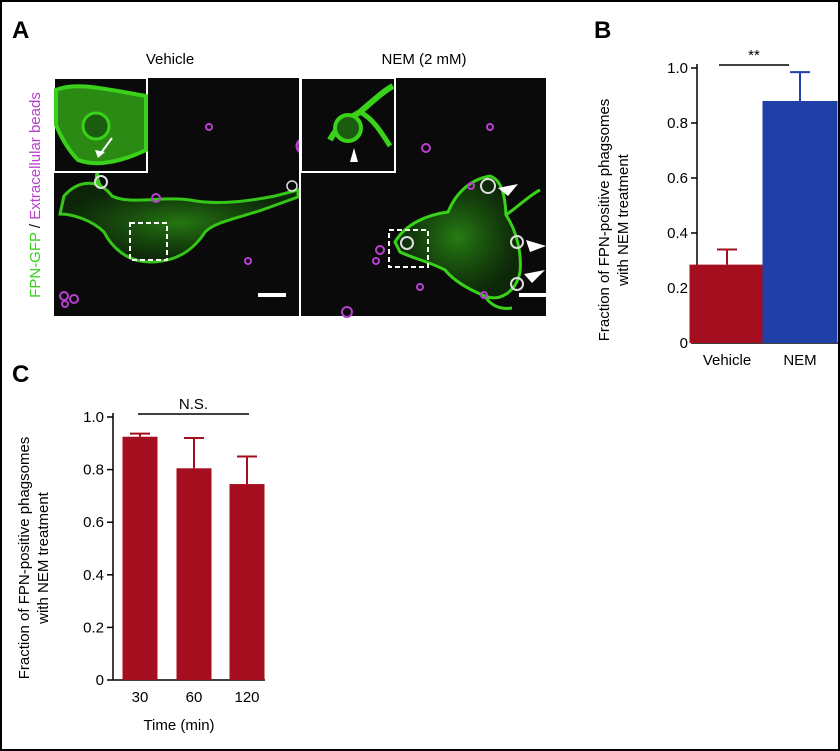 This screenshot has height=751, width=840. Describe the element at coordinates (193, 404) in the screenshot. I see `significance-label: N.S.` at that location.